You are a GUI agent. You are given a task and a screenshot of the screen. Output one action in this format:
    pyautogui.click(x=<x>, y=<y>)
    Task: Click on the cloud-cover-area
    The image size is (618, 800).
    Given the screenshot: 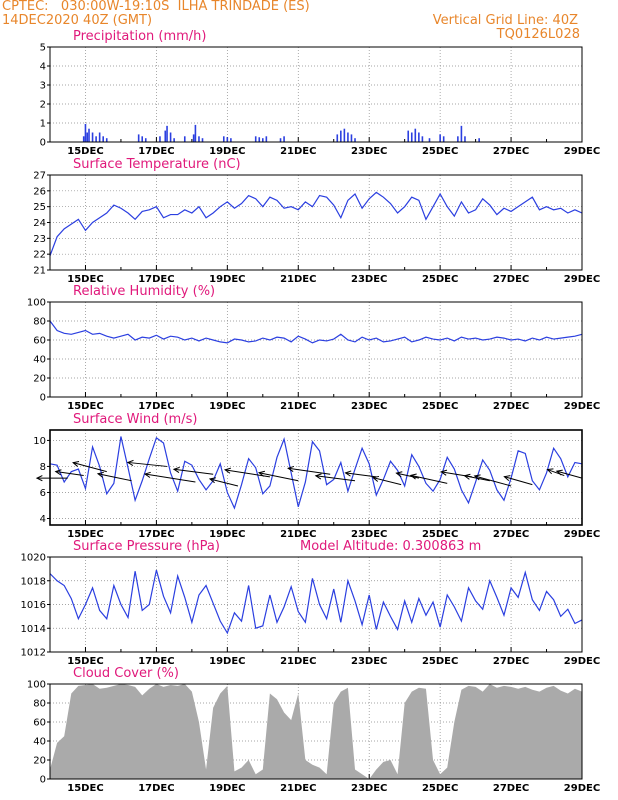 What is the action you would take?
    pyautogui.click(x=316, y=731)
    